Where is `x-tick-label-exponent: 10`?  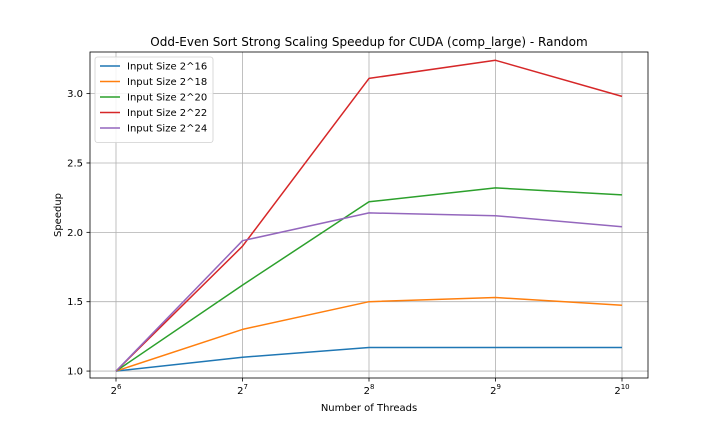
x-tick-label-exponent: 10 is located at coordinates (625, 387).